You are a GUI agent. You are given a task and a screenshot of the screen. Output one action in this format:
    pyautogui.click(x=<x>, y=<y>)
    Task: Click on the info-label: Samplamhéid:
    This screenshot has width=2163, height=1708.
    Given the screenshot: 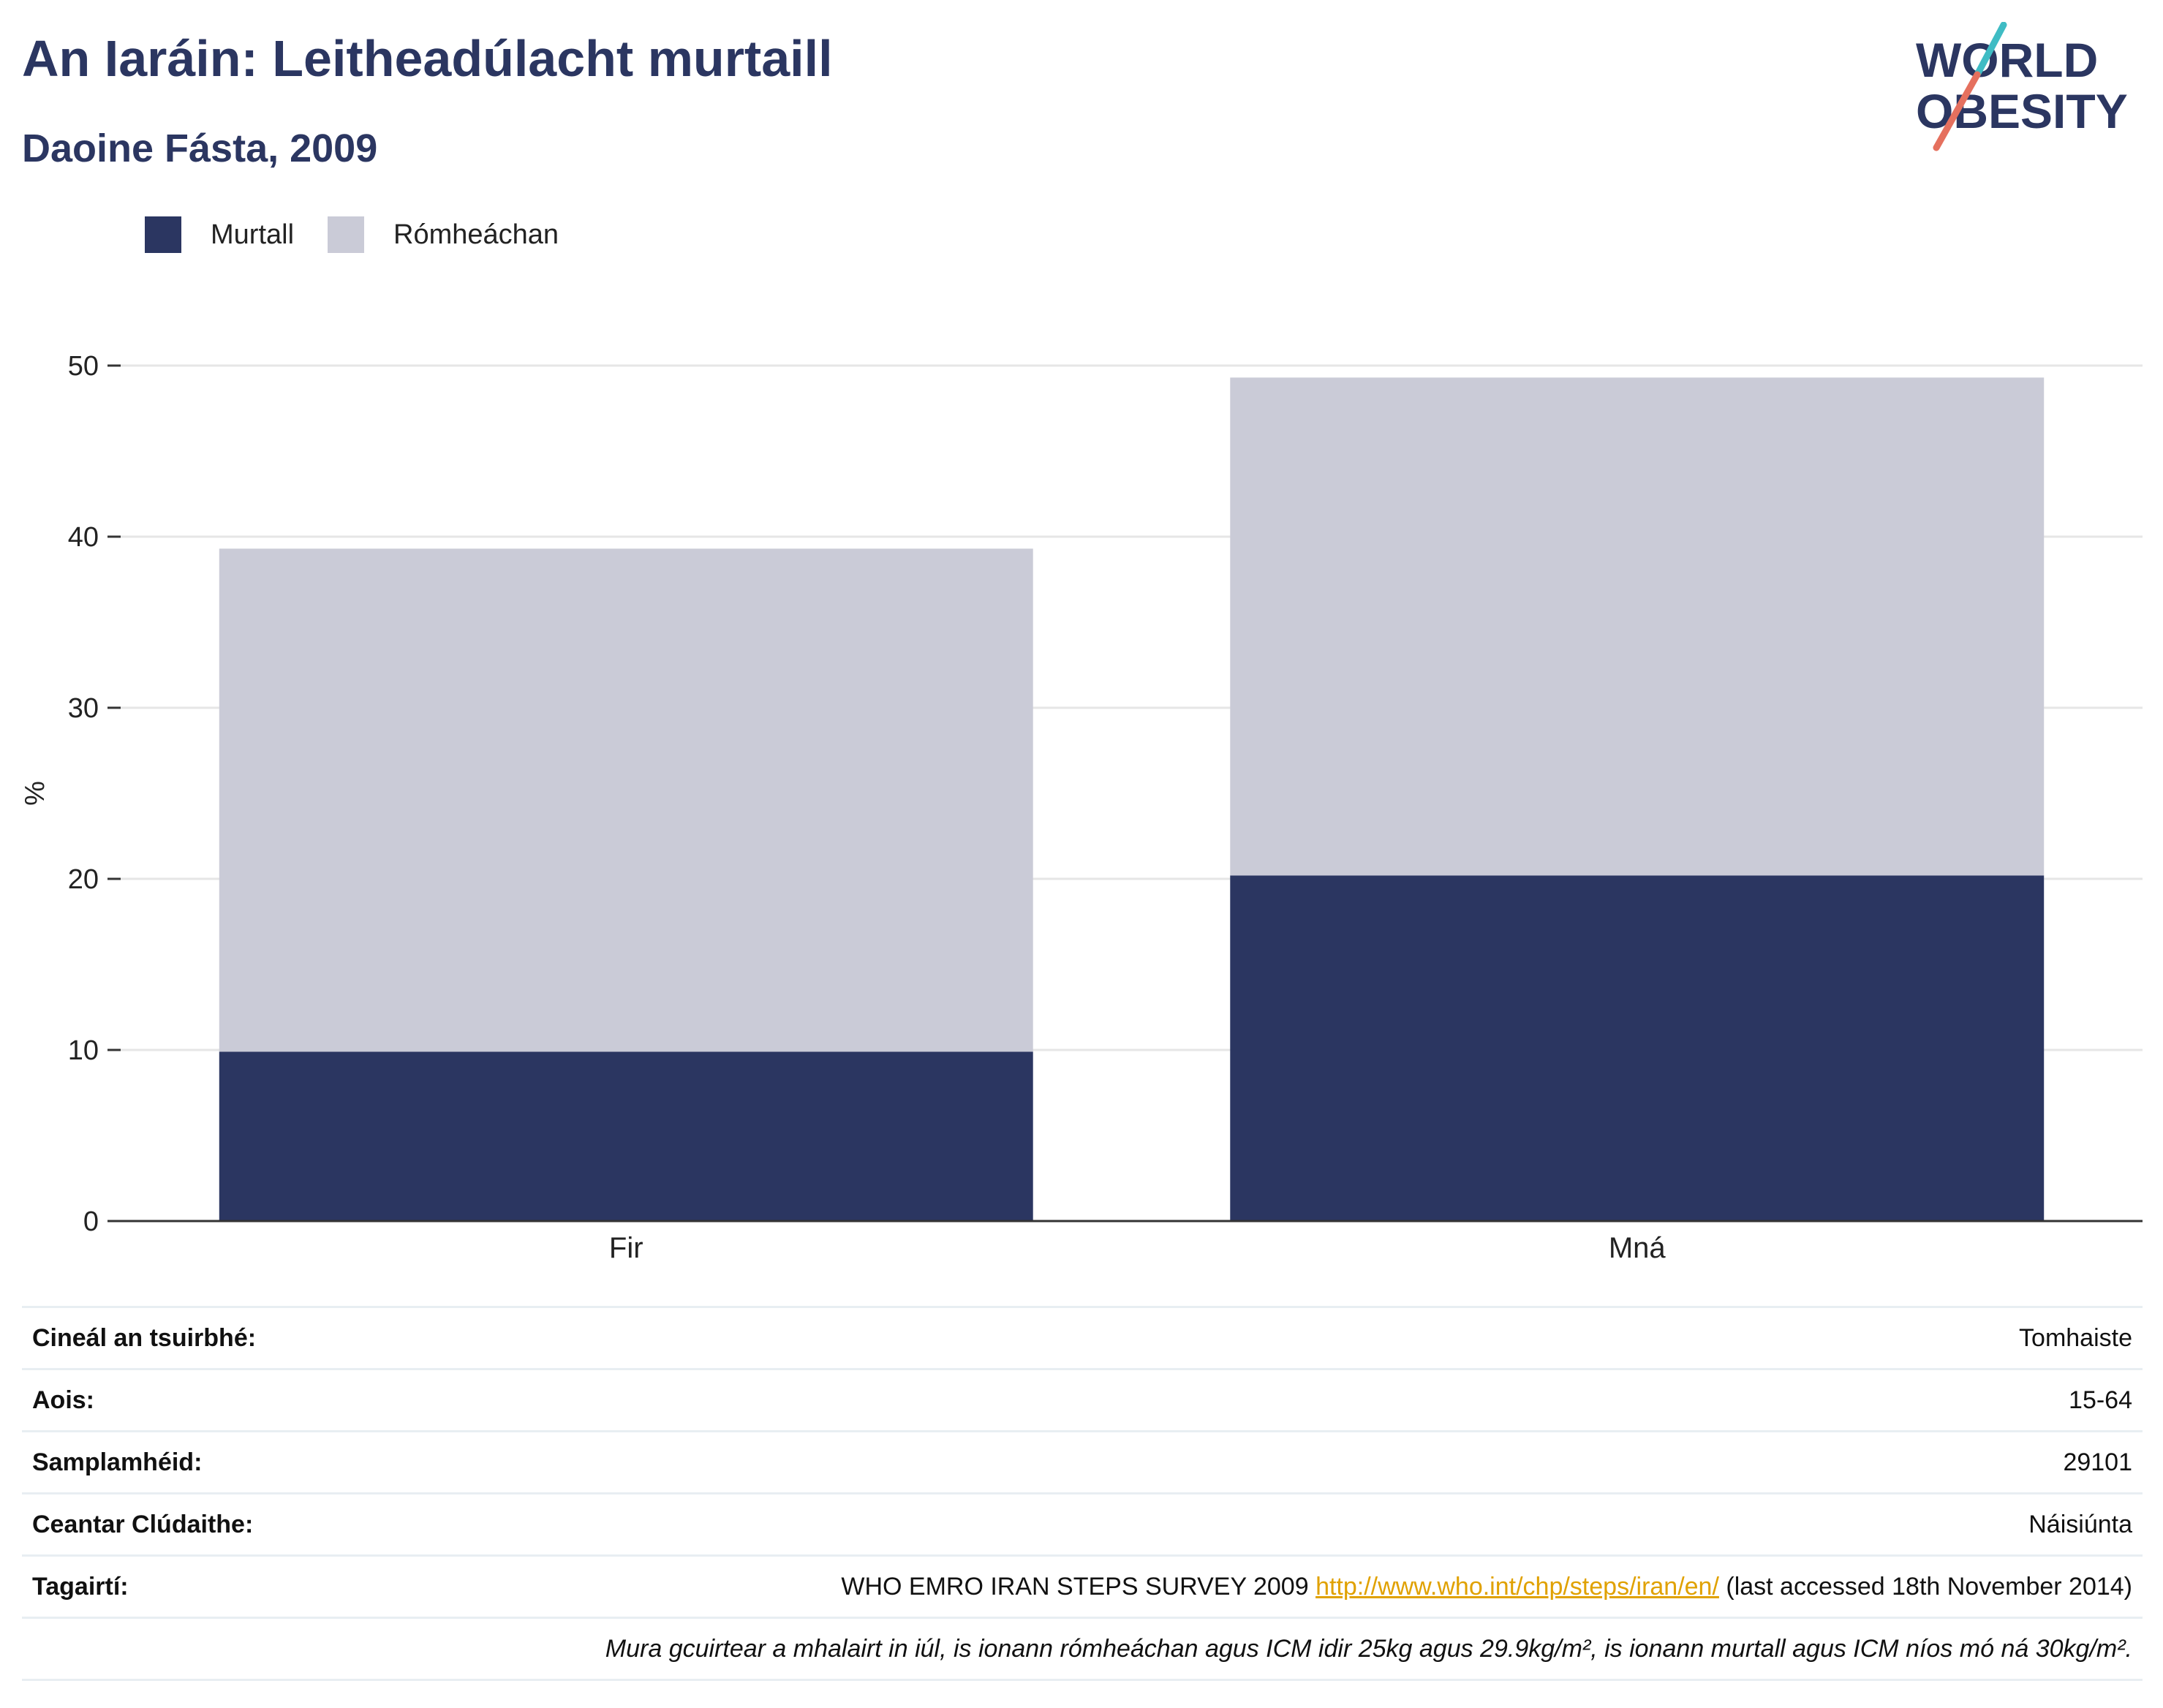 What is the action you would take?
    pyautogui.click(x=117, y=1462)
    